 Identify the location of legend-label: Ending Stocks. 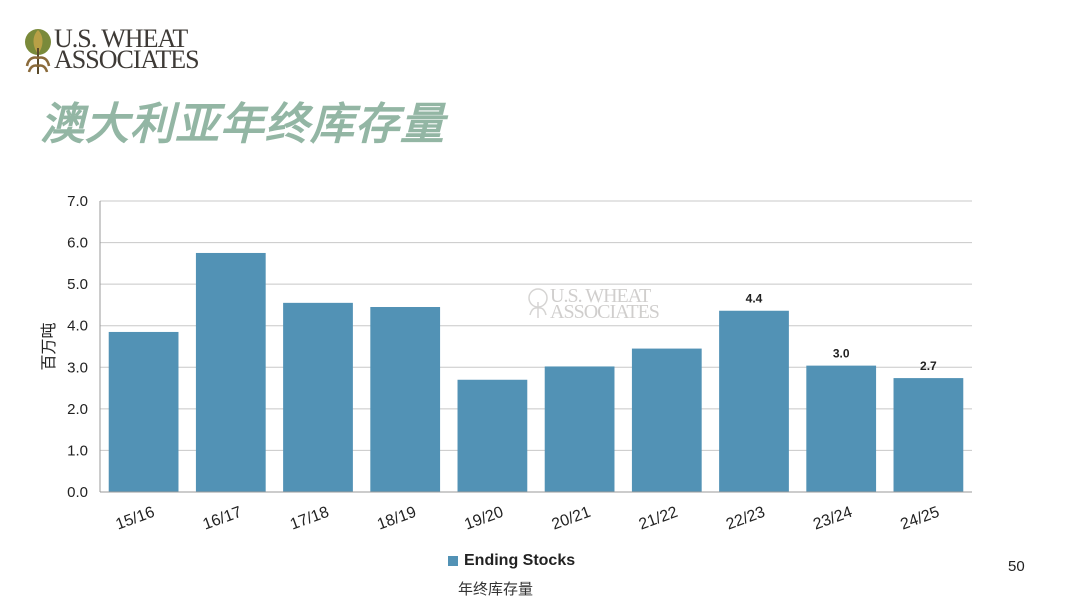
(520, 560).